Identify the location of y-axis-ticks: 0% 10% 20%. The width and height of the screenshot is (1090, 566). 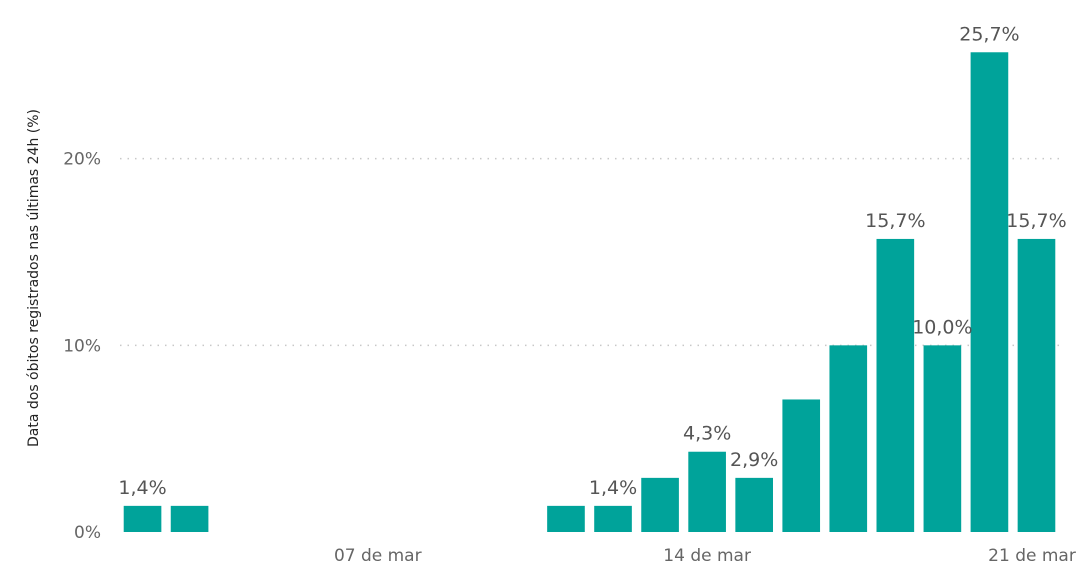
(82, 346).